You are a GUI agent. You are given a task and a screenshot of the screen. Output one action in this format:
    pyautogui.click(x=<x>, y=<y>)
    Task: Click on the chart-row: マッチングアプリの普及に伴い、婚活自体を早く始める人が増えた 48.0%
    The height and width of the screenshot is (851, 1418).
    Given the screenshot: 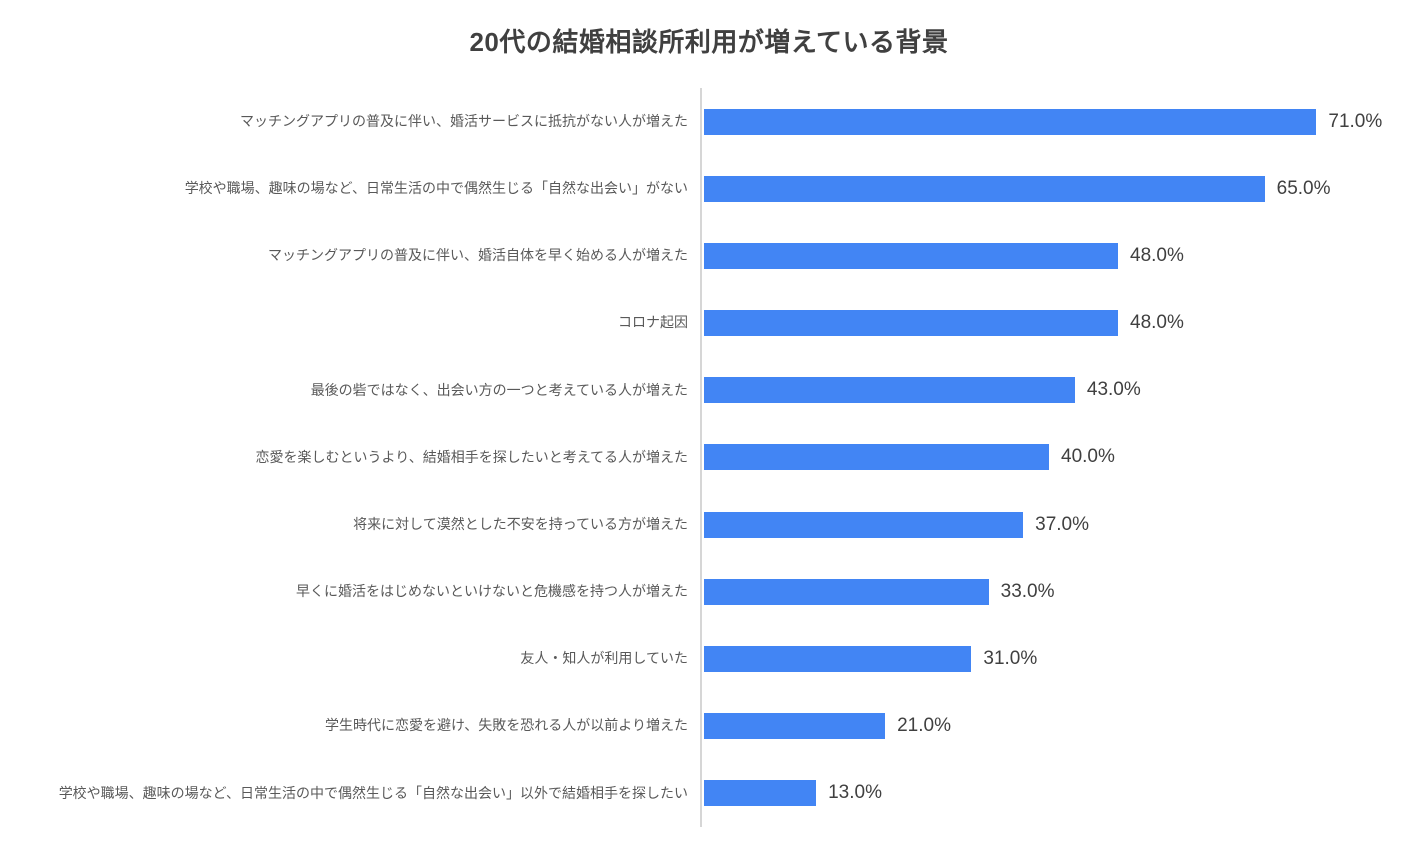 What is the action you would take?
    pyautogui.click(x=709, y=256)
    